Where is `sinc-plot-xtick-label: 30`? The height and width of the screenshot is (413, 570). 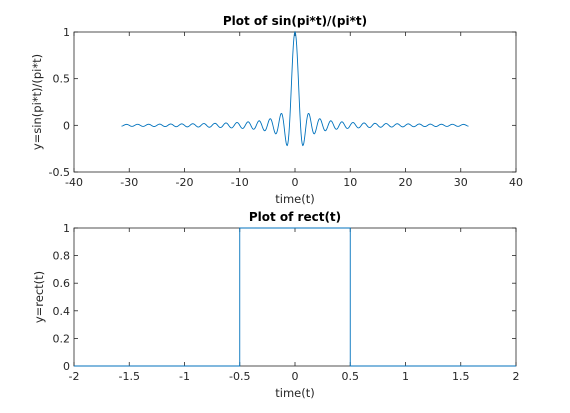
sinc-plot-xtick-label: 30 is located at coordinates (461, 182).